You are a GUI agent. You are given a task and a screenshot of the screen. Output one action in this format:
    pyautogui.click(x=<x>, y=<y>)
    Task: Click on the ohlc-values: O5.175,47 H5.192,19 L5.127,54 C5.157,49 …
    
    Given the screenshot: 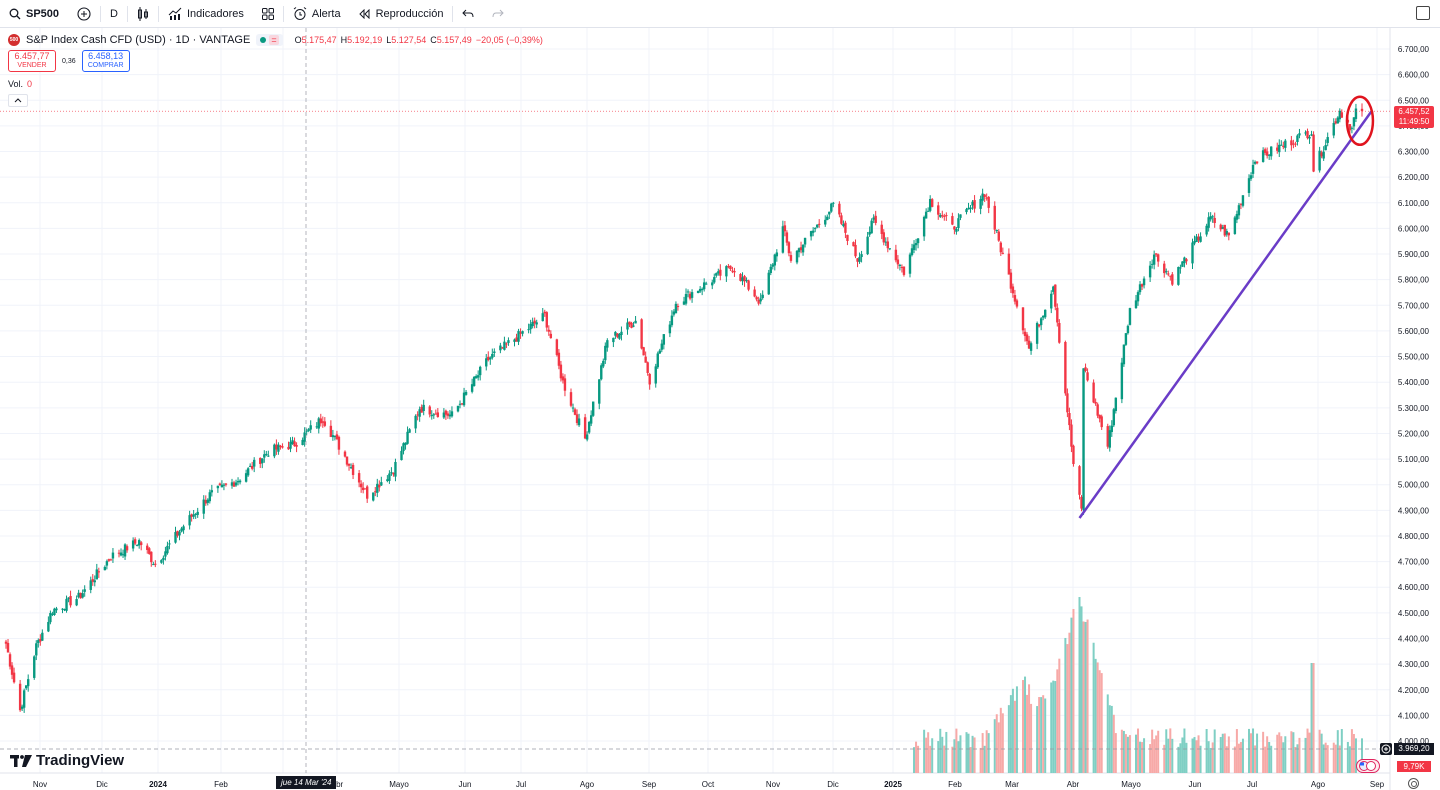 What is the action you would take?
    pyautogui.click(x=419, y=40)
    